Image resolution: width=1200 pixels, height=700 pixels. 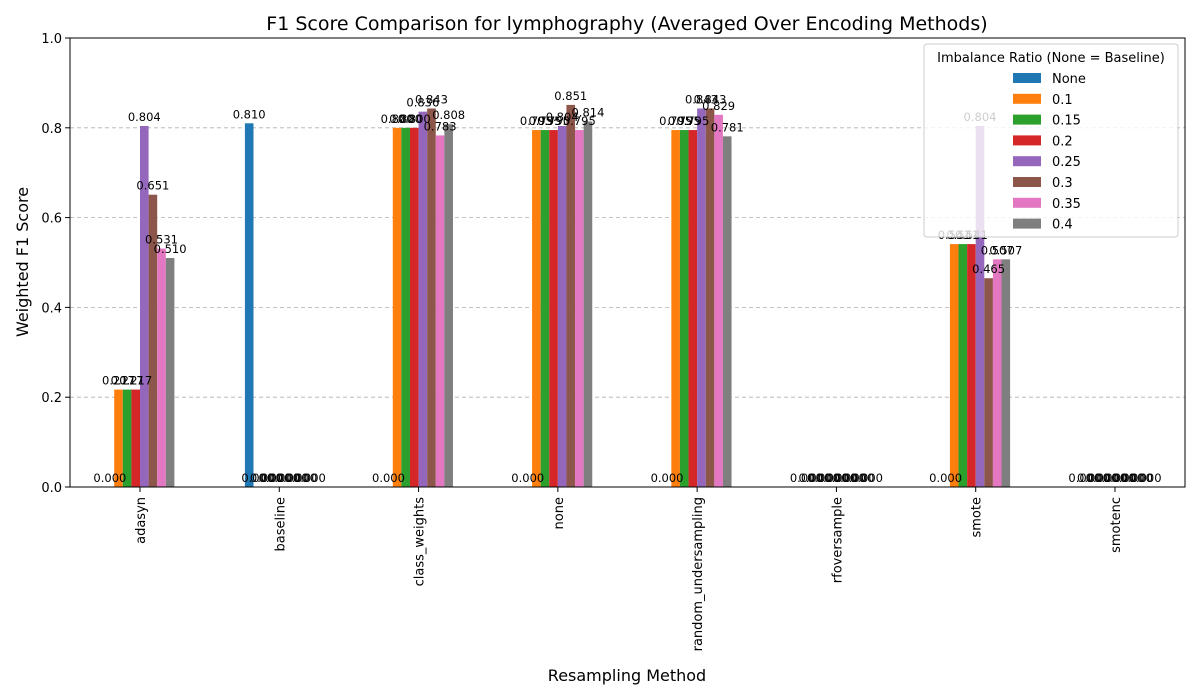 I want to click on y-tick-label: 0.8, so click(x=51, y=129).